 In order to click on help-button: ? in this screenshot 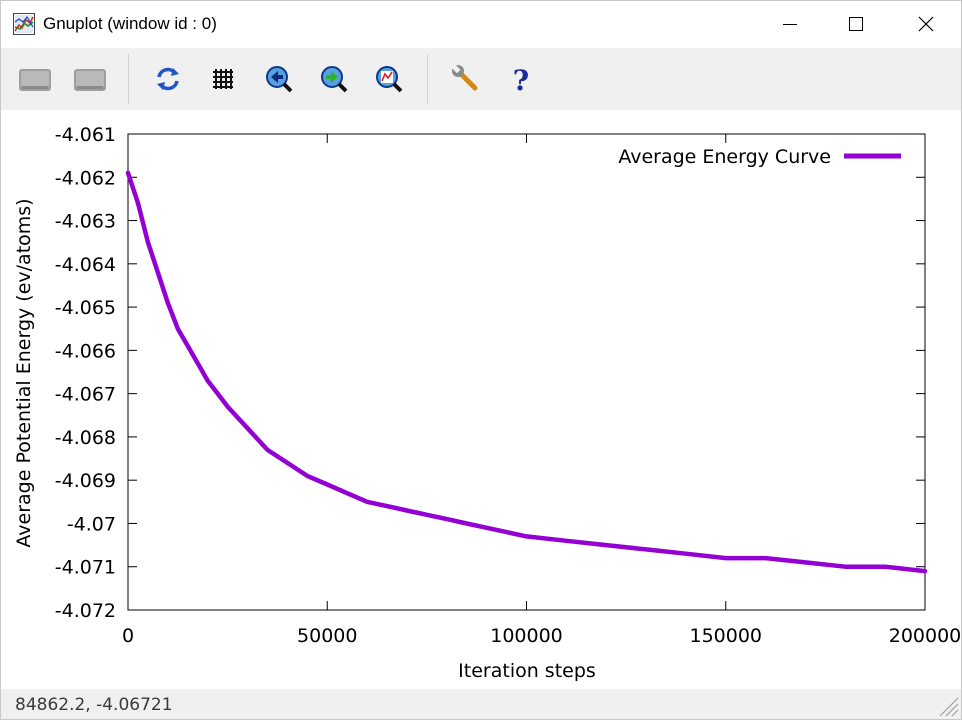, I will do `click(521, 79)`.